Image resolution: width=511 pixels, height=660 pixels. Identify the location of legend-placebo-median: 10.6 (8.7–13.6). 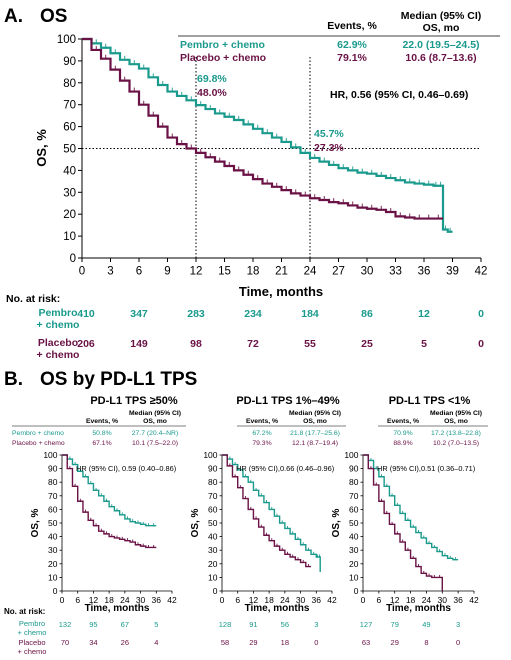
(440, 58).